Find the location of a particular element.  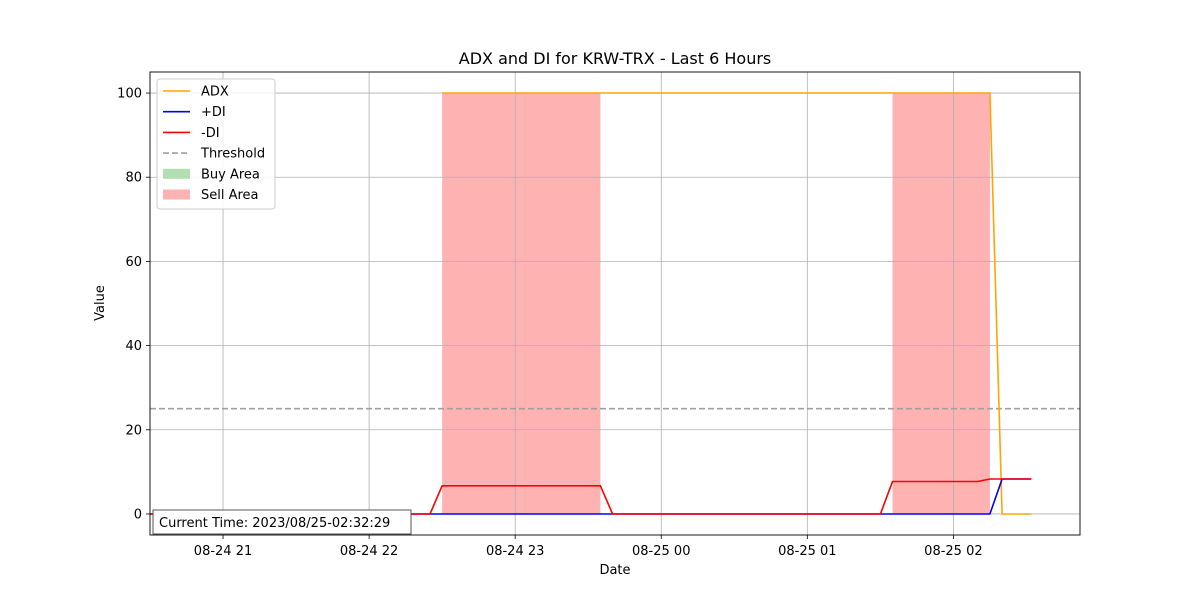

x-tick-label: 08-25 02 is located at coordinates (953, 551).